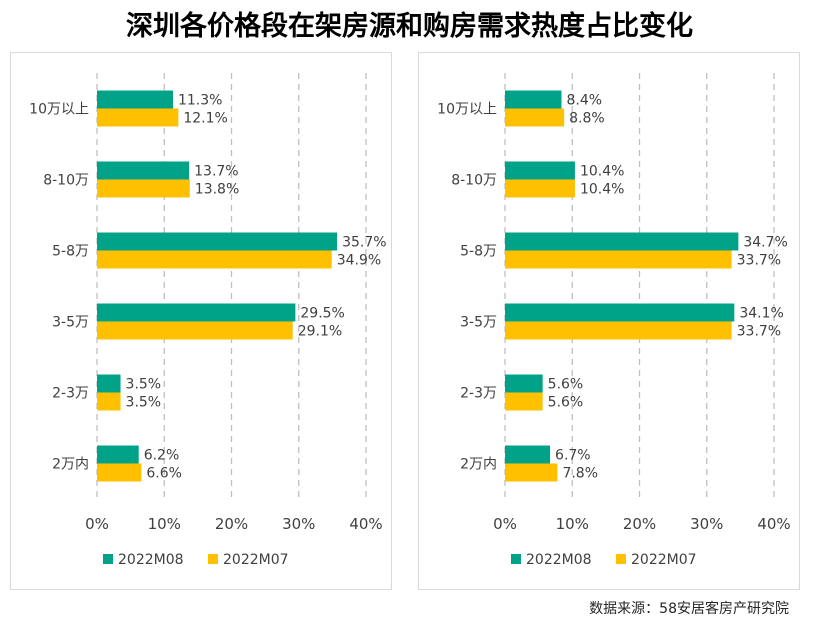  Describe the element at coordinates (205, 119) in the screenshot. I see `data-label: 12.1%` at that location.